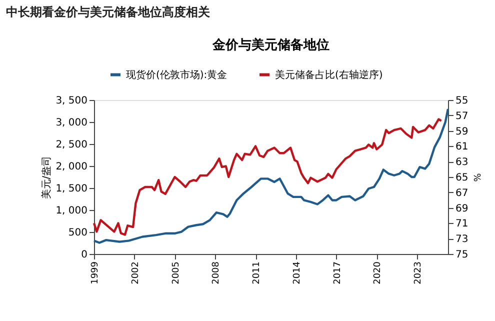 This screenshot has height=321, width=495. What do you see at coordinates (95, 272) in the screenshot?
I see `x-tick-label: 1999` at bounding box center [95, 272].